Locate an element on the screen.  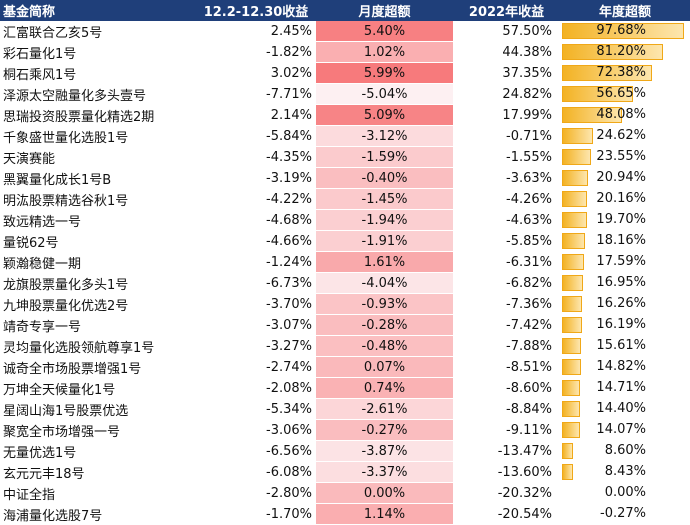
period-return-cell: -5.34% is located at coordinates (256, 409).